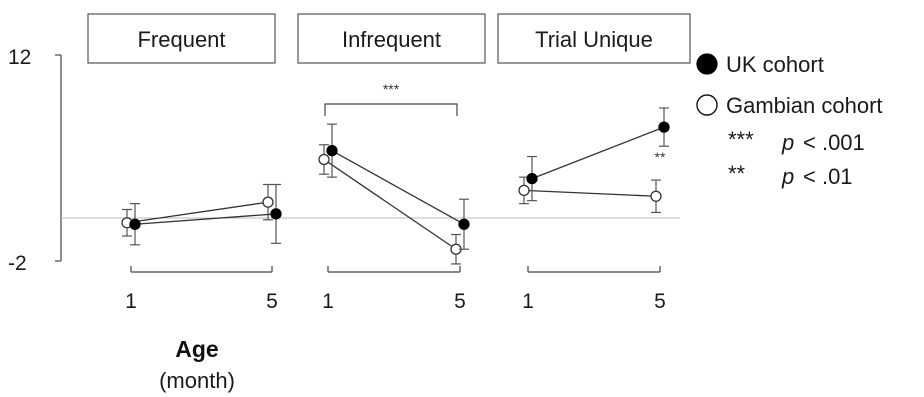  What do you see at coordinates (19, 57) in the screenshot?
I see `y-tick-label-top: 12` at bounding box center [19, 57].